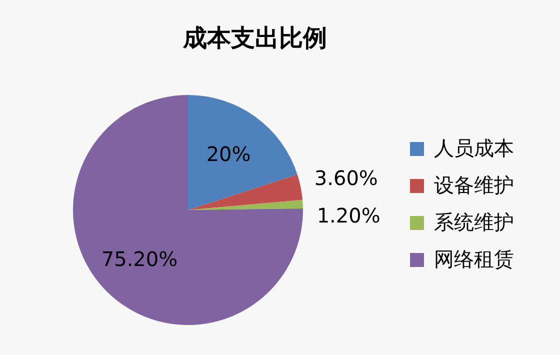  Describe the element at coordinates (474, 259) in the screenshot. I see `legend-label: 网络租赁` at that location.